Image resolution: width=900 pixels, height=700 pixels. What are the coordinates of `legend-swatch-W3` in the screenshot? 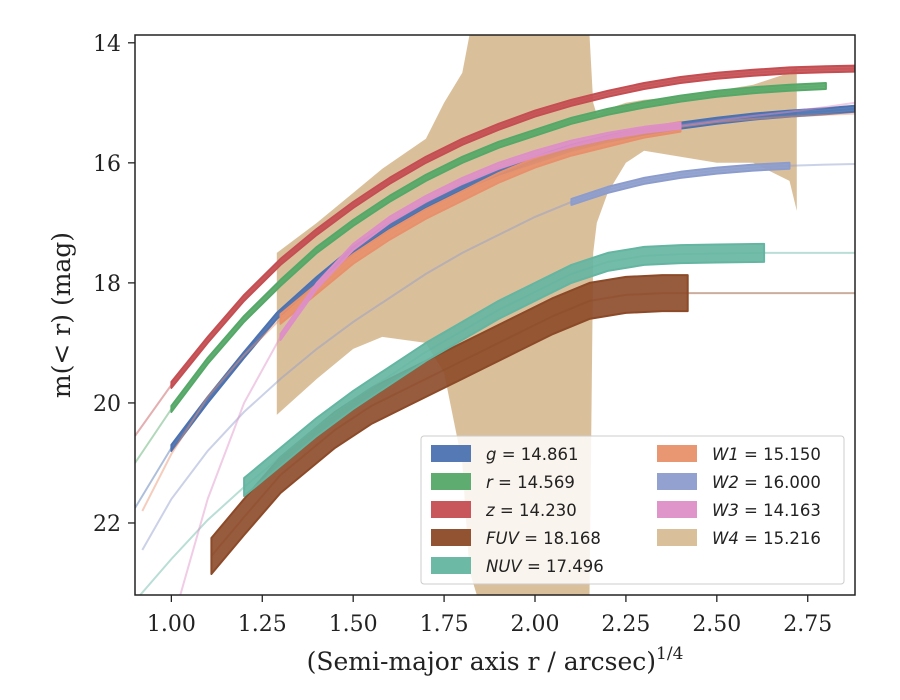 It's located at (677, 509).